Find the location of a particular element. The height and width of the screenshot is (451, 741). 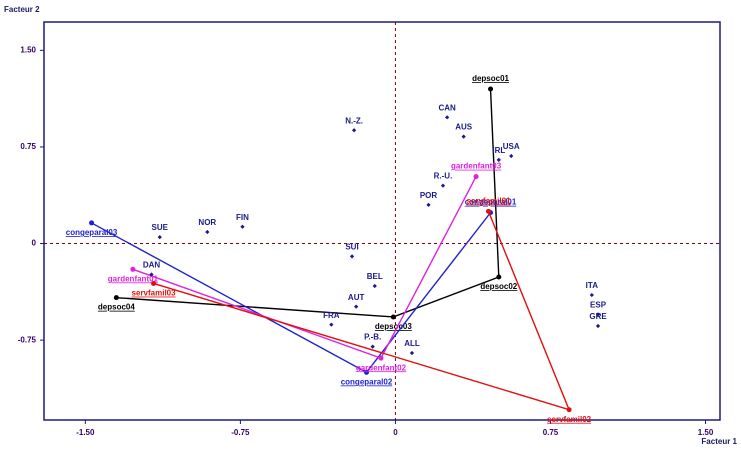

point-label: USA is located at coordinates (511, 146).